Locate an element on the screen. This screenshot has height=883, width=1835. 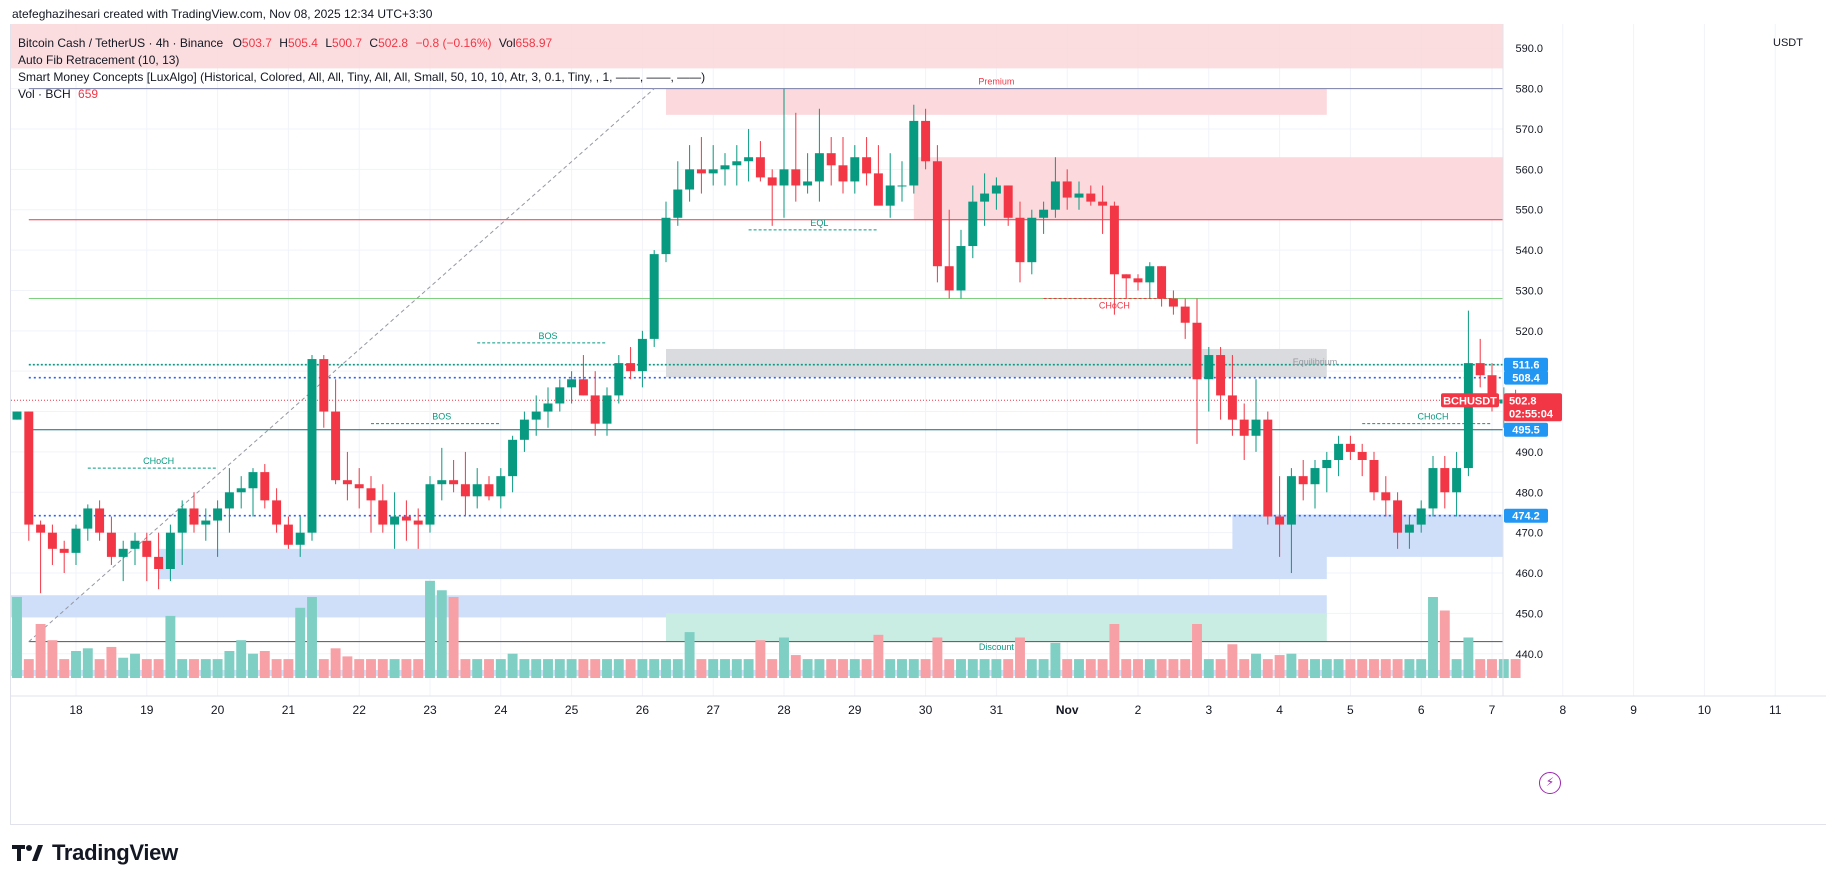
time-axis-tick: 6 is located at coordinates (1421, 710).